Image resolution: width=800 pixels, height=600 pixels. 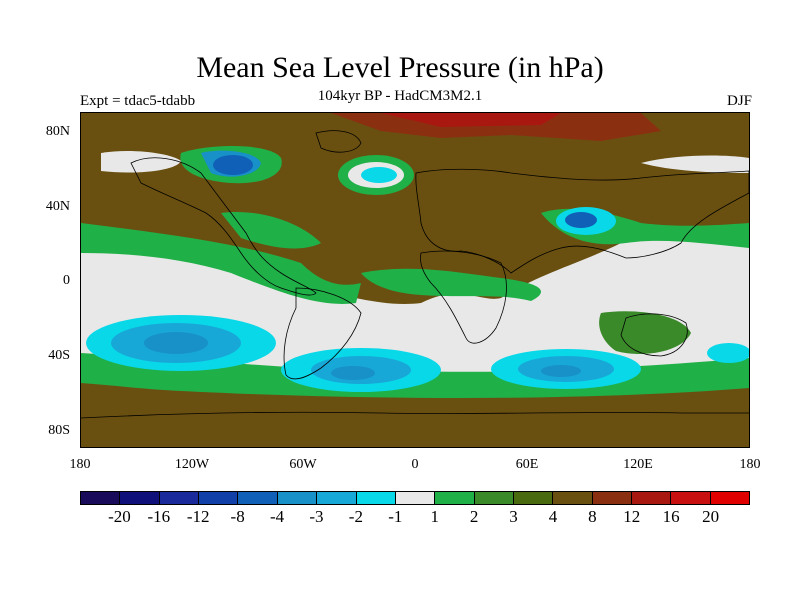 What do you see at coordinates (400, 67) in the screenshot?
I see `plot-title: Mean Sea Level Pressure (in hPa)` at bounding box center [400, 67].